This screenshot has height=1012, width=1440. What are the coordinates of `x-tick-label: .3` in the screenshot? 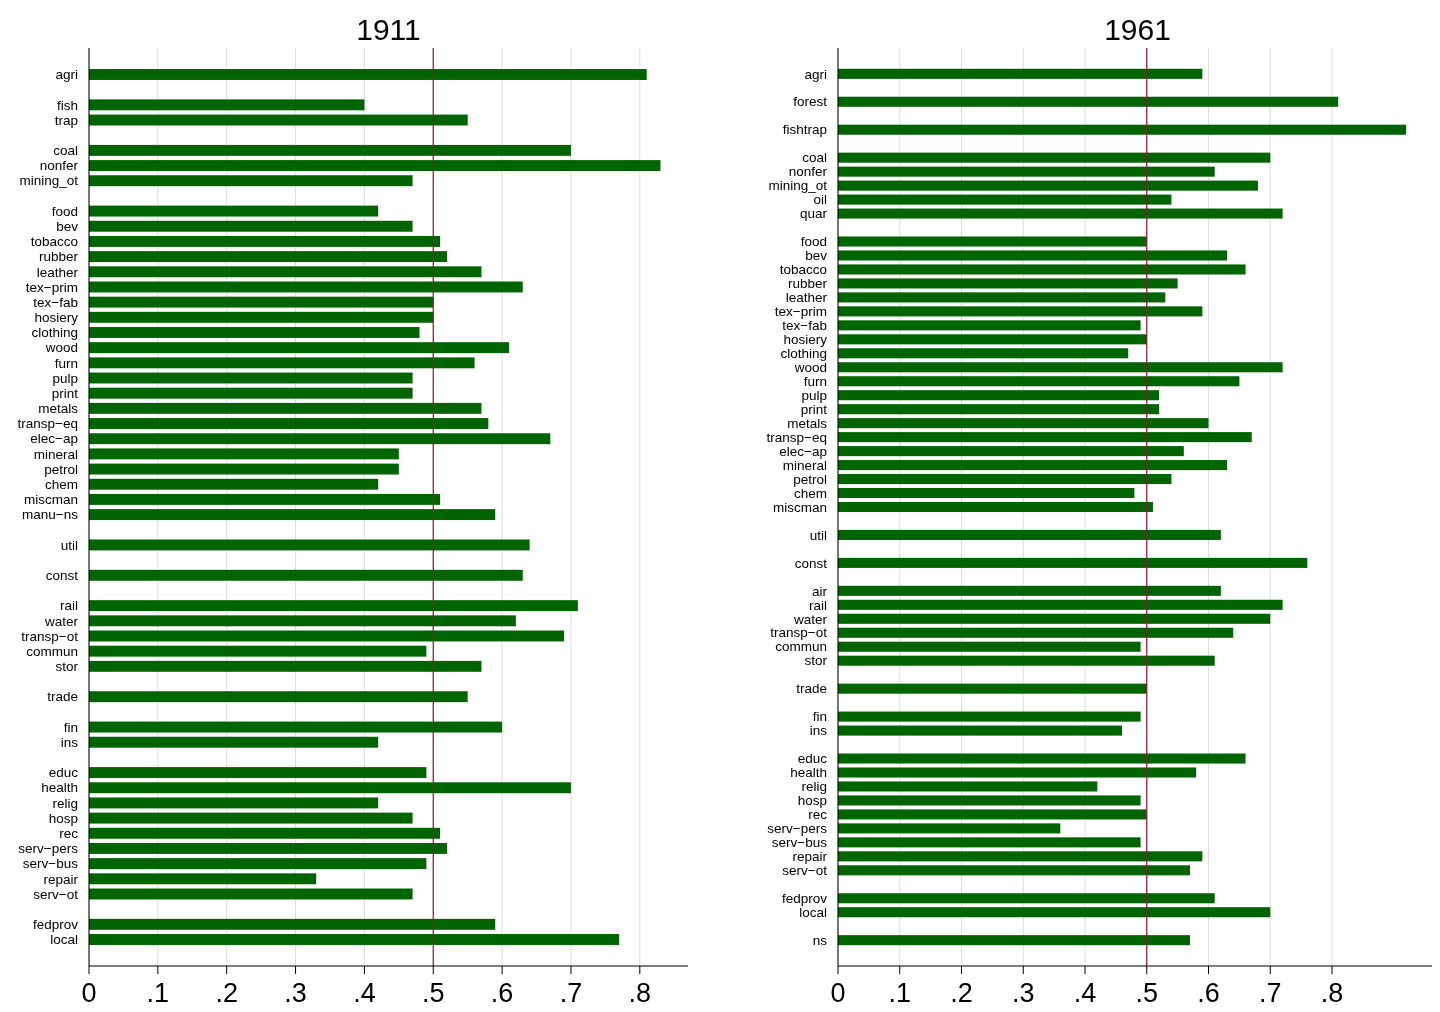 It's located at (295, 993).